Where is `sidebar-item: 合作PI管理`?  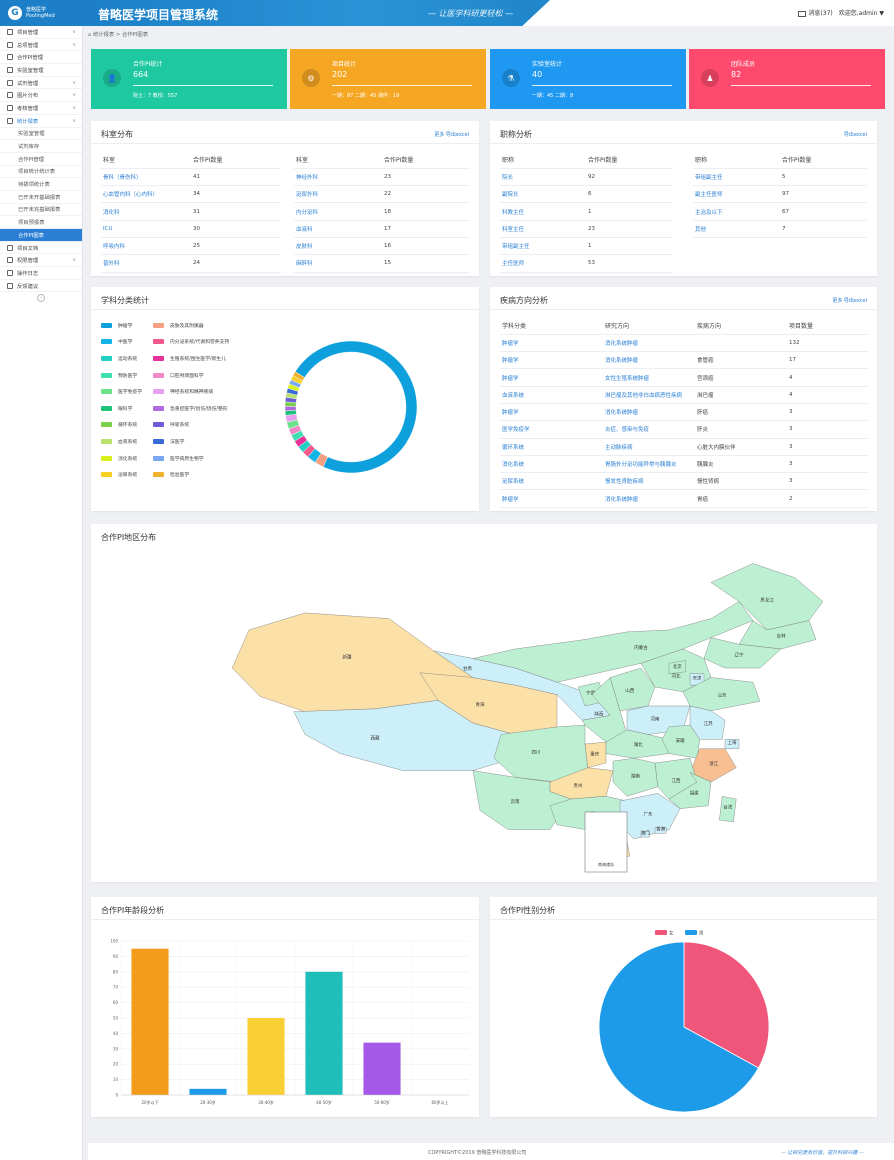
sidebar-item: 合作PI管理 is located at coordinates (41, 58).